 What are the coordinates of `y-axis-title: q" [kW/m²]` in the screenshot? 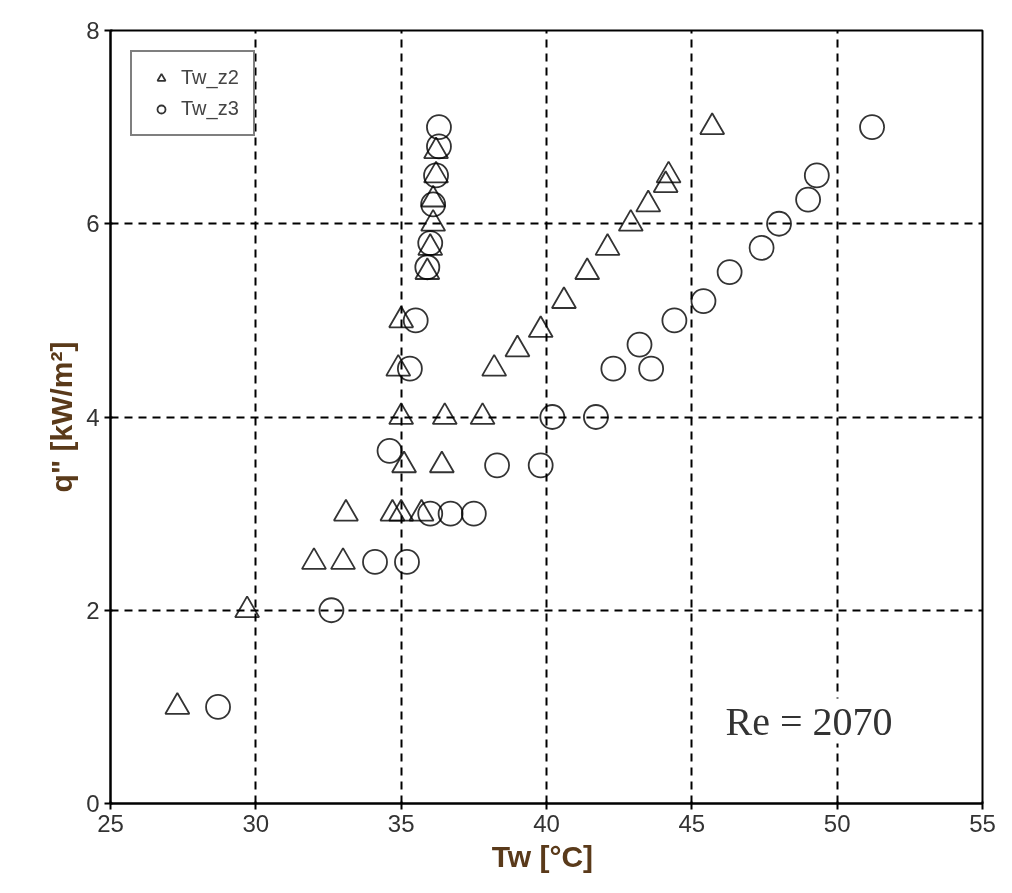 It's located at (62, 417).